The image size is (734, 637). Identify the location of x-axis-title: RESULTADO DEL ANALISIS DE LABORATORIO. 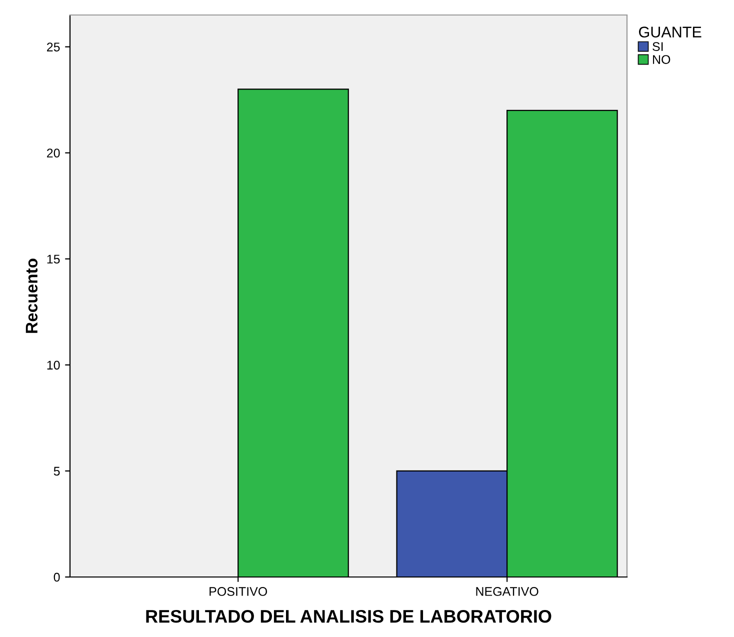
(349, 616).